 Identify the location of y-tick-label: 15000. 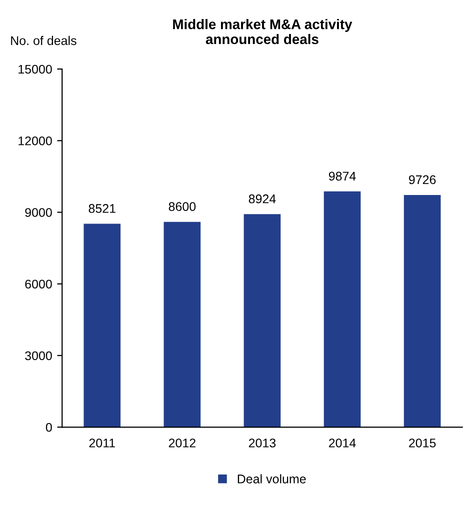
(35, 69).